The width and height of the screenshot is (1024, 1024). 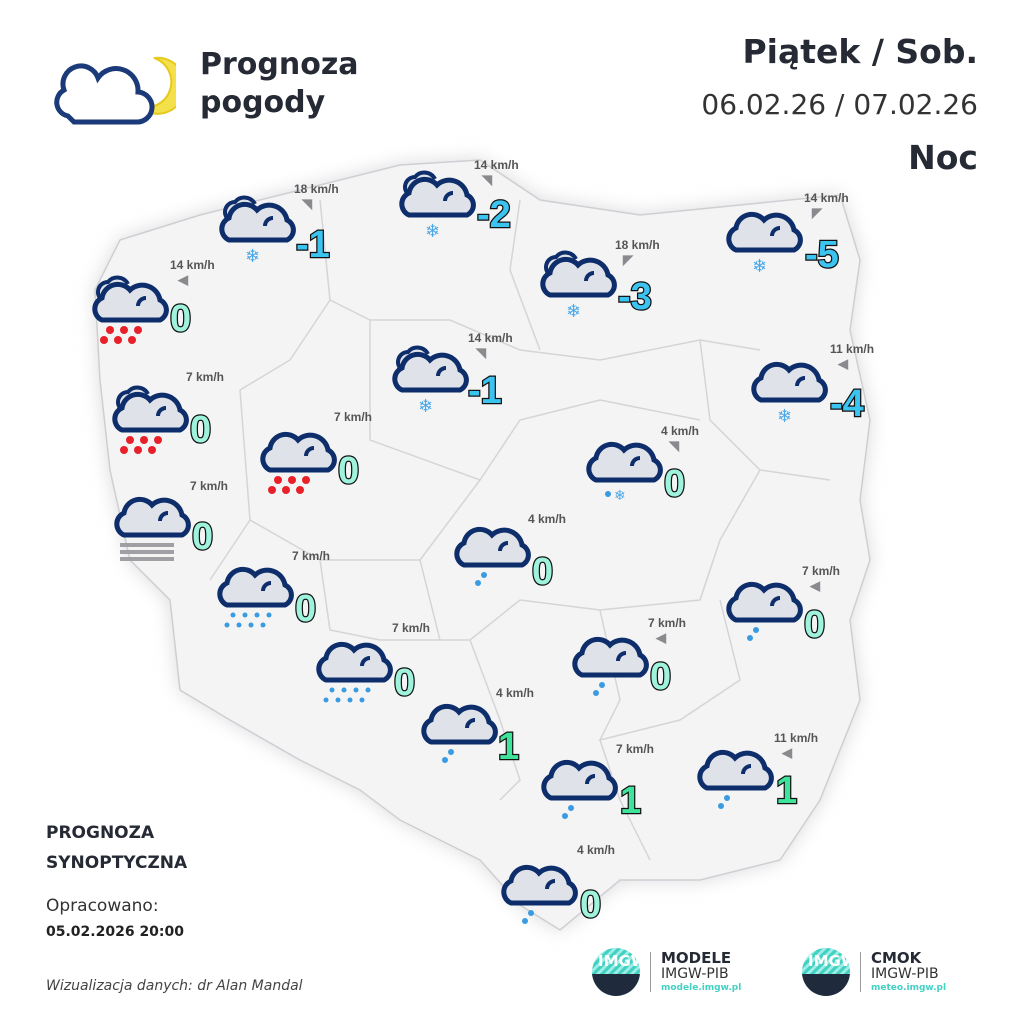 I want to click on forecast-period: Noc, so click(x=943, y=157).